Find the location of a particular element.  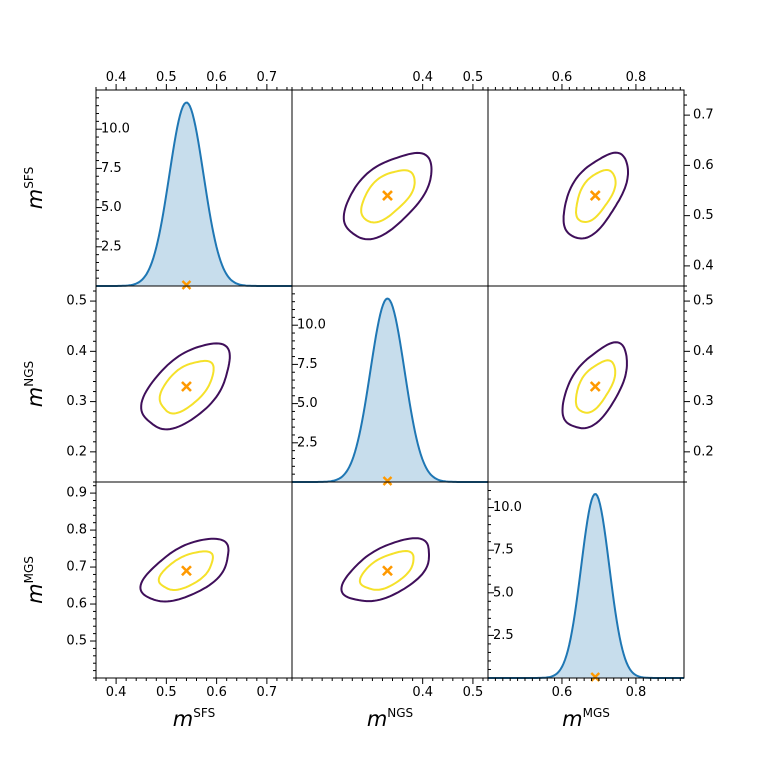

y-axis-label-sfs: mSFS is located at coordinates (34, 188).